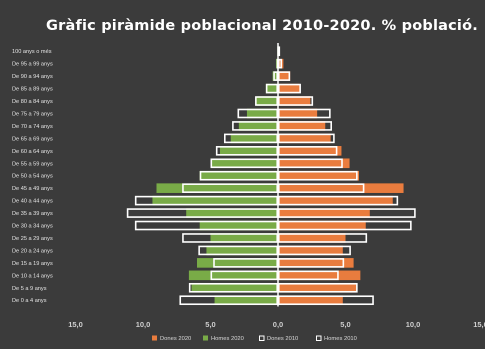  Describe the element at coordinates (29, 289) in the screenshot. I see `age-label: De 5 a 9 anys` at that location.